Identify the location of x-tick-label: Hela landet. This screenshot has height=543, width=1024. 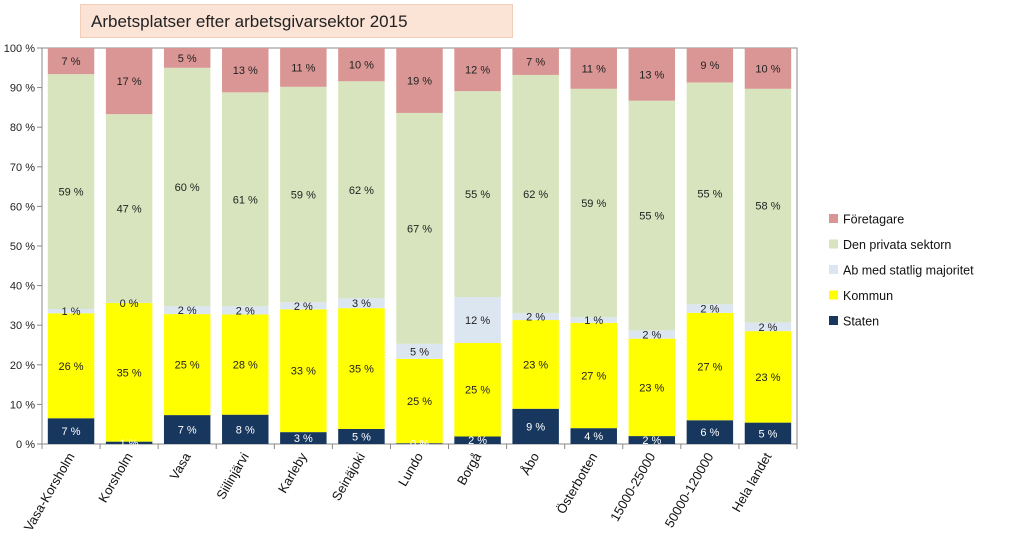
(752, 482).